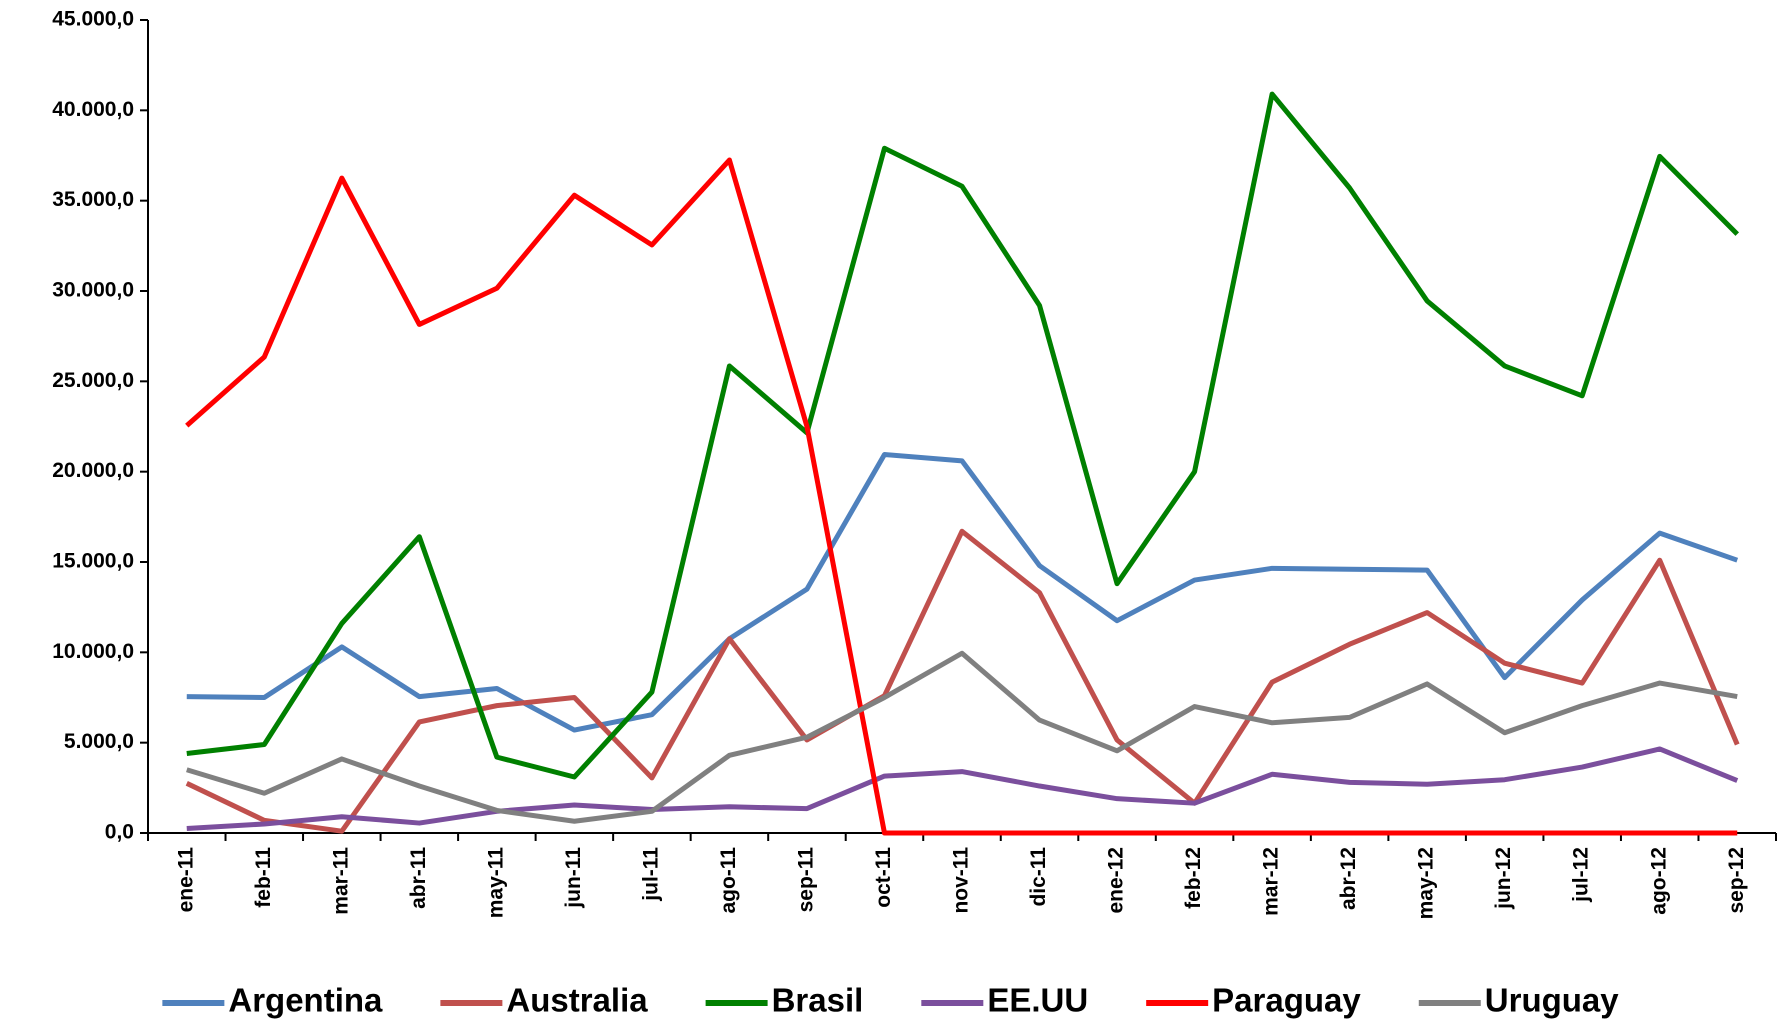 This screenshot has height=1023, width=1781. I want to click on legend-label: Brasil, so click(818, 1000).